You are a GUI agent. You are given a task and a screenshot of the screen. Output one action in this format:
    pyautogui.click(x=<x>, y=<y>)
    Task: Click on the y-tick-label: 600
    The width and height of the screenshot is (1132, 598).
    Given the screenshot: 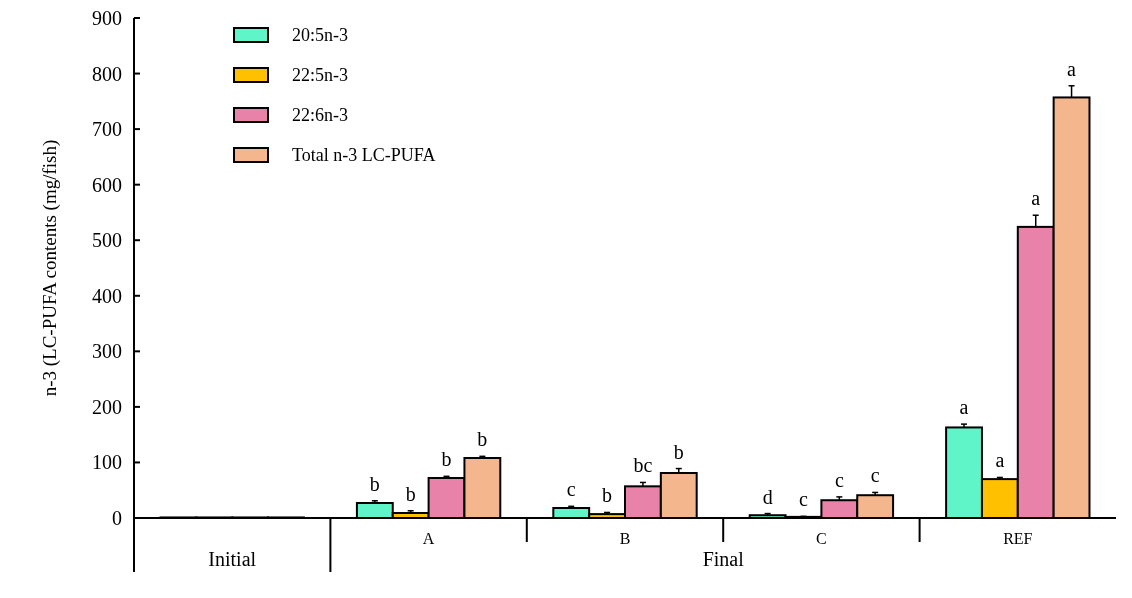 What is the action you would take?
    pyautogui.click(x=107, y=184)
    